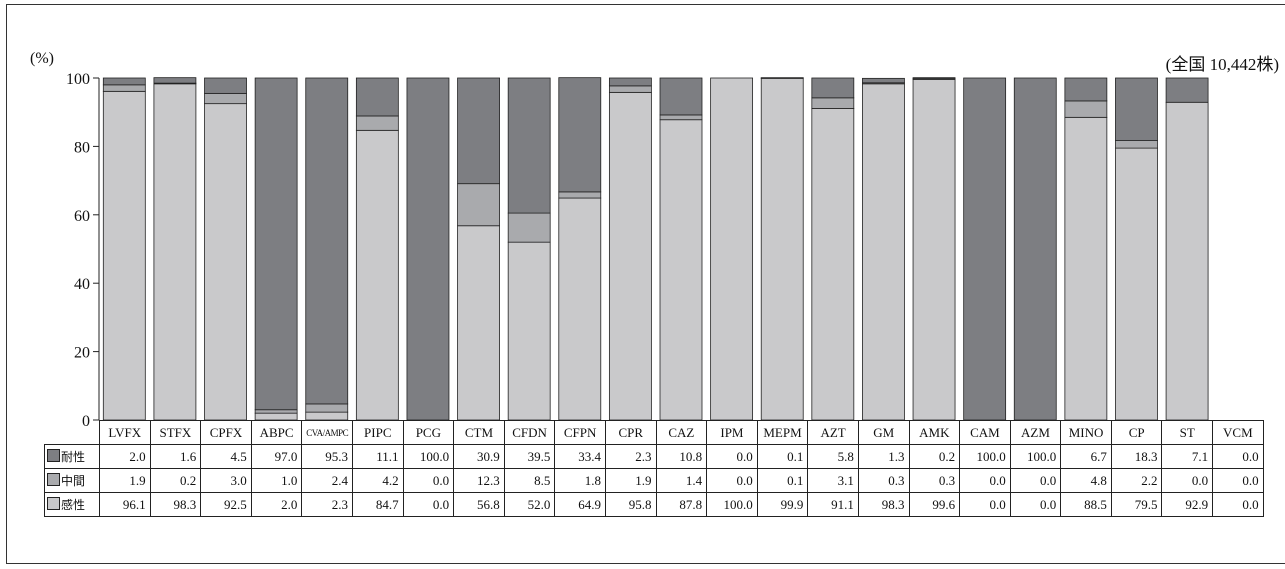 This screenshot has height=569, width=1285. What do you see at coordinates (72, 432) in the screenshot?
I see `table-corner` at bounding box center [72, 432].